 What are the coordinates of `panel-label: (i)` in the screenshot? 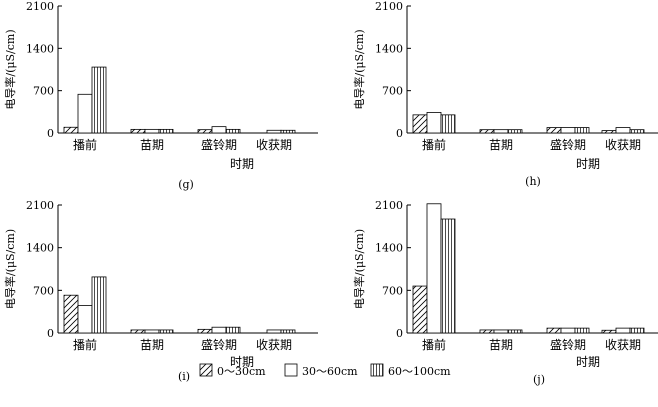 It's located at (184, 376).